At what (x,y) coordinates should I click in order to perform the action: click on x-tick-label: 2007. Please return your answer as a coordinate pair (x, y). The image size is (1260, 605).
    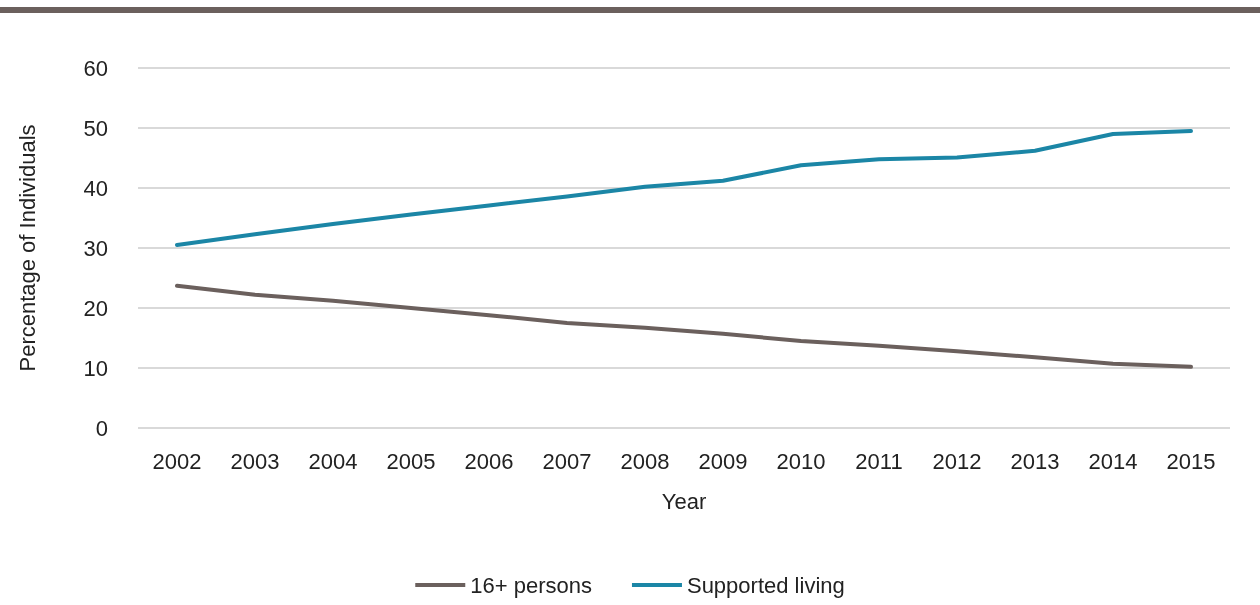
    Looking at the image, I should click on (567, 461).